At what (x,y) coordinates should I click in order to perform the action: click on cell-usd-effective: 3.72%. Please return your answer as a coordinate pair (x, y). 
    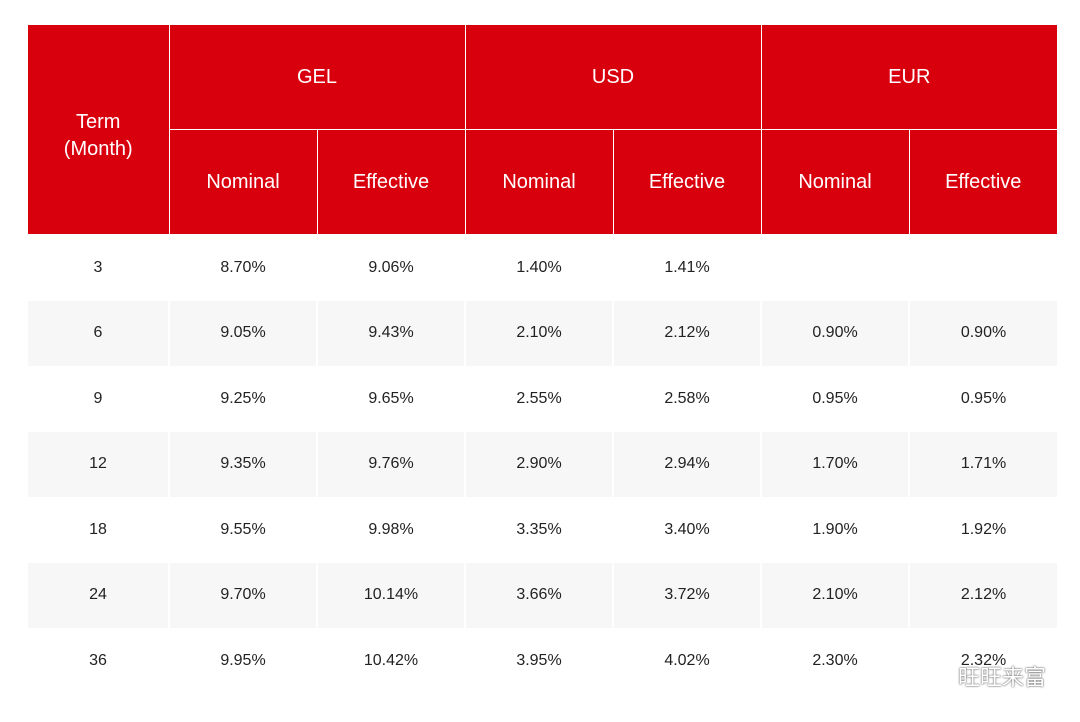
    Looking at the image, I should click on (686, 595).